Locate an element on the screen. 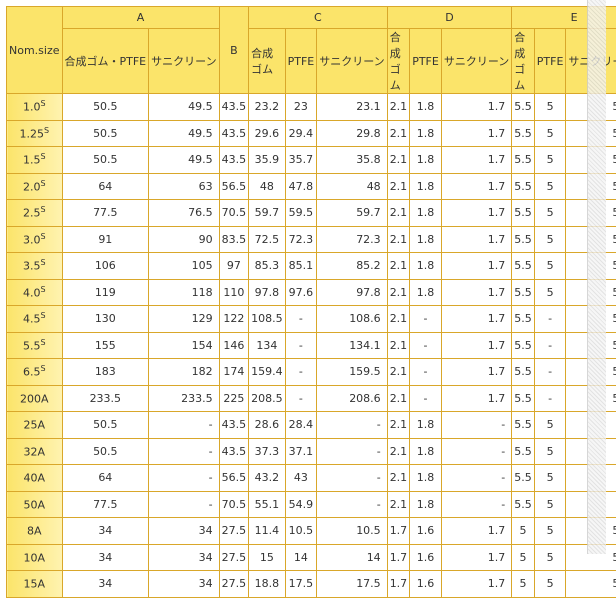 This screenshot has width=616, height=598. nom-size-value: 4.0 is located at coordinates (32, 293).